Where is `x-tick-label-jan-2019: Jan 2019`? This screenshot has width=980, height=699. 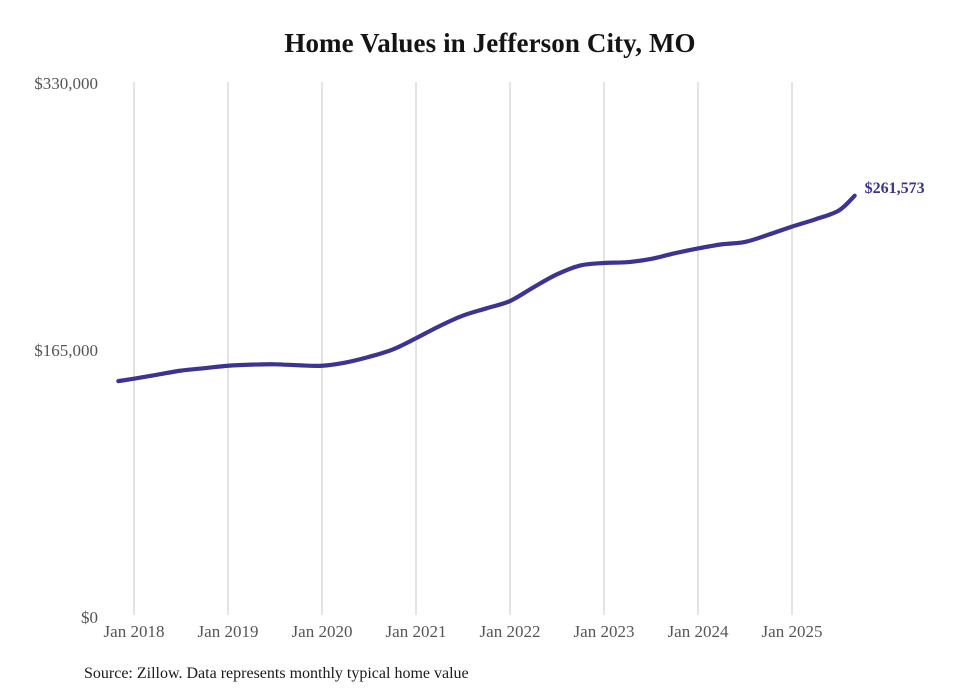 x-tick-label-jan-2019: Jan 2019 is located at coordinates (228, 631).